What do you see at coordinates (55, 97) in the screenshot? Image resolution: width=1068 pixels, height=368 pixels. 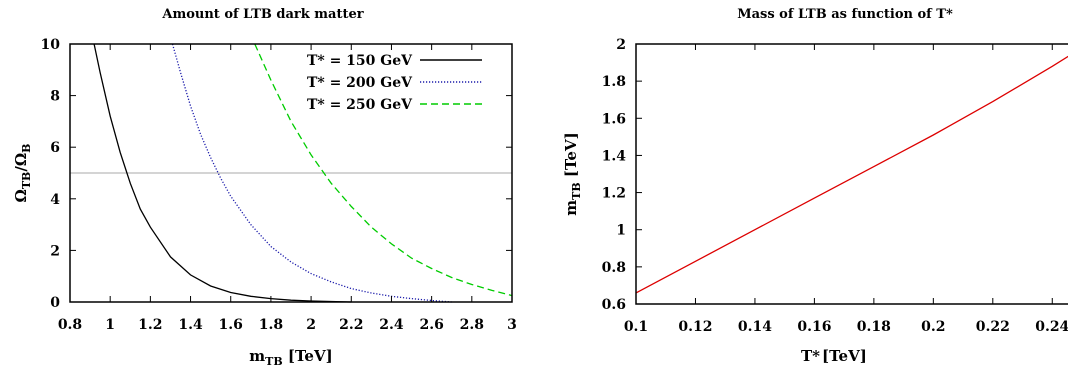 I see `y-tick-label: 8` at bounding box center [55, 97].